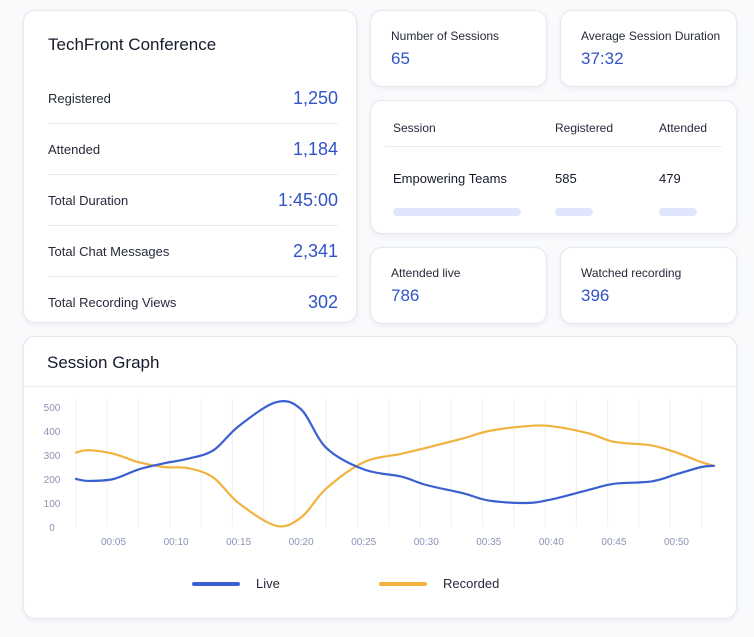  Describe the element at coordinates (414, 128) in the screenshot. I see `column-header-session: Session` at that location.